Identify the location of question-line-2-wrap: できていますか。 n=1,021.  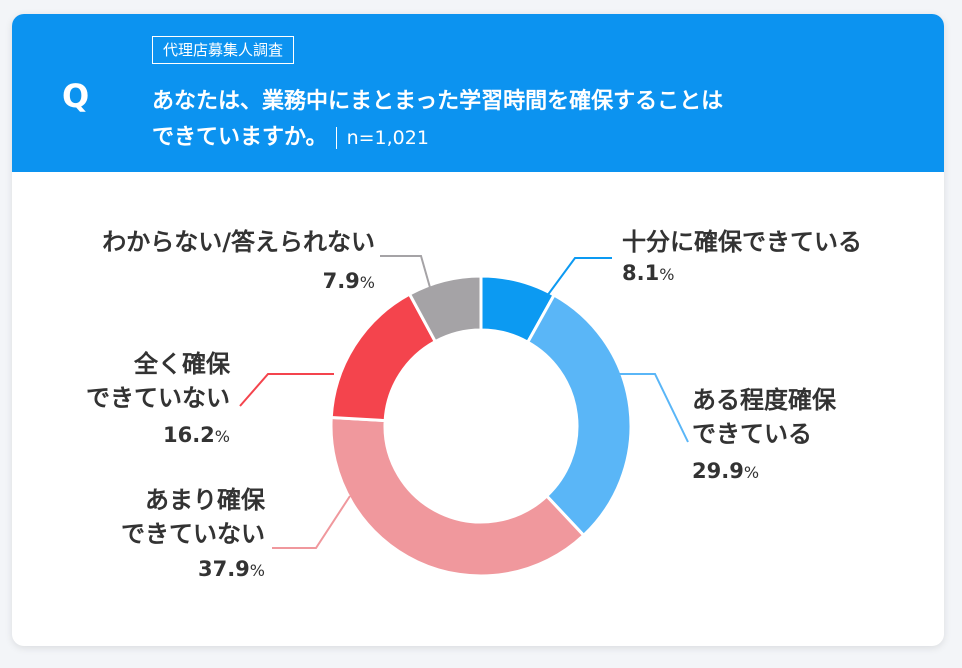
(502, 138).